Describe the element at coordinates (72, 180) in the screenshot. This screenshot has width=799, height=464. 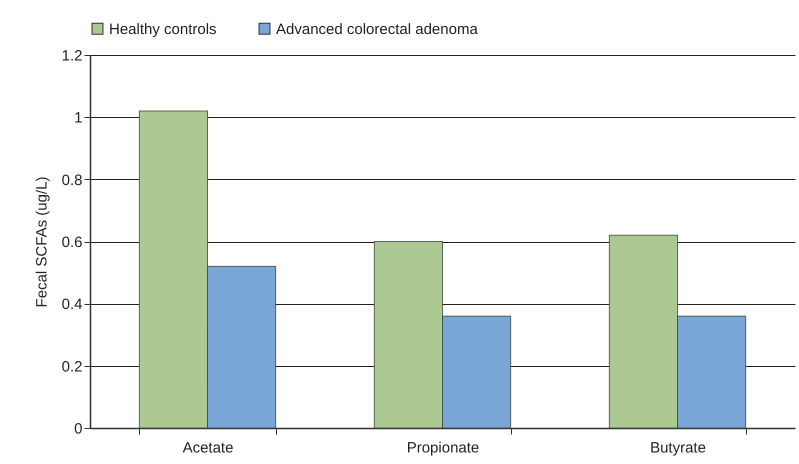
I see `y-tick-label: 0.8` at that location.